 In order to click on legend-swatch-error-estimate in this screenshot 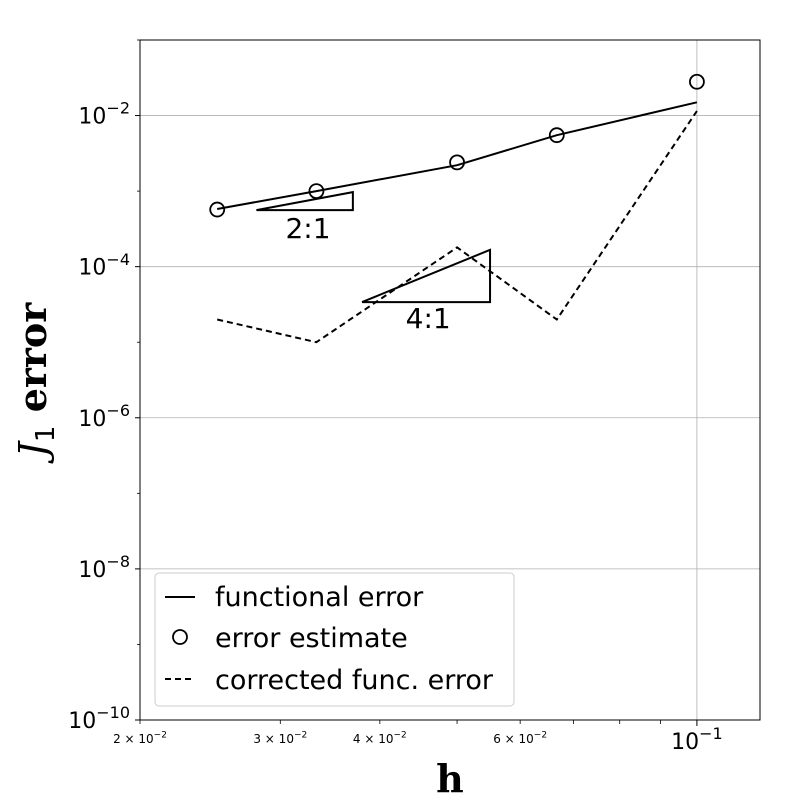, I will do `click(180, 637)`.